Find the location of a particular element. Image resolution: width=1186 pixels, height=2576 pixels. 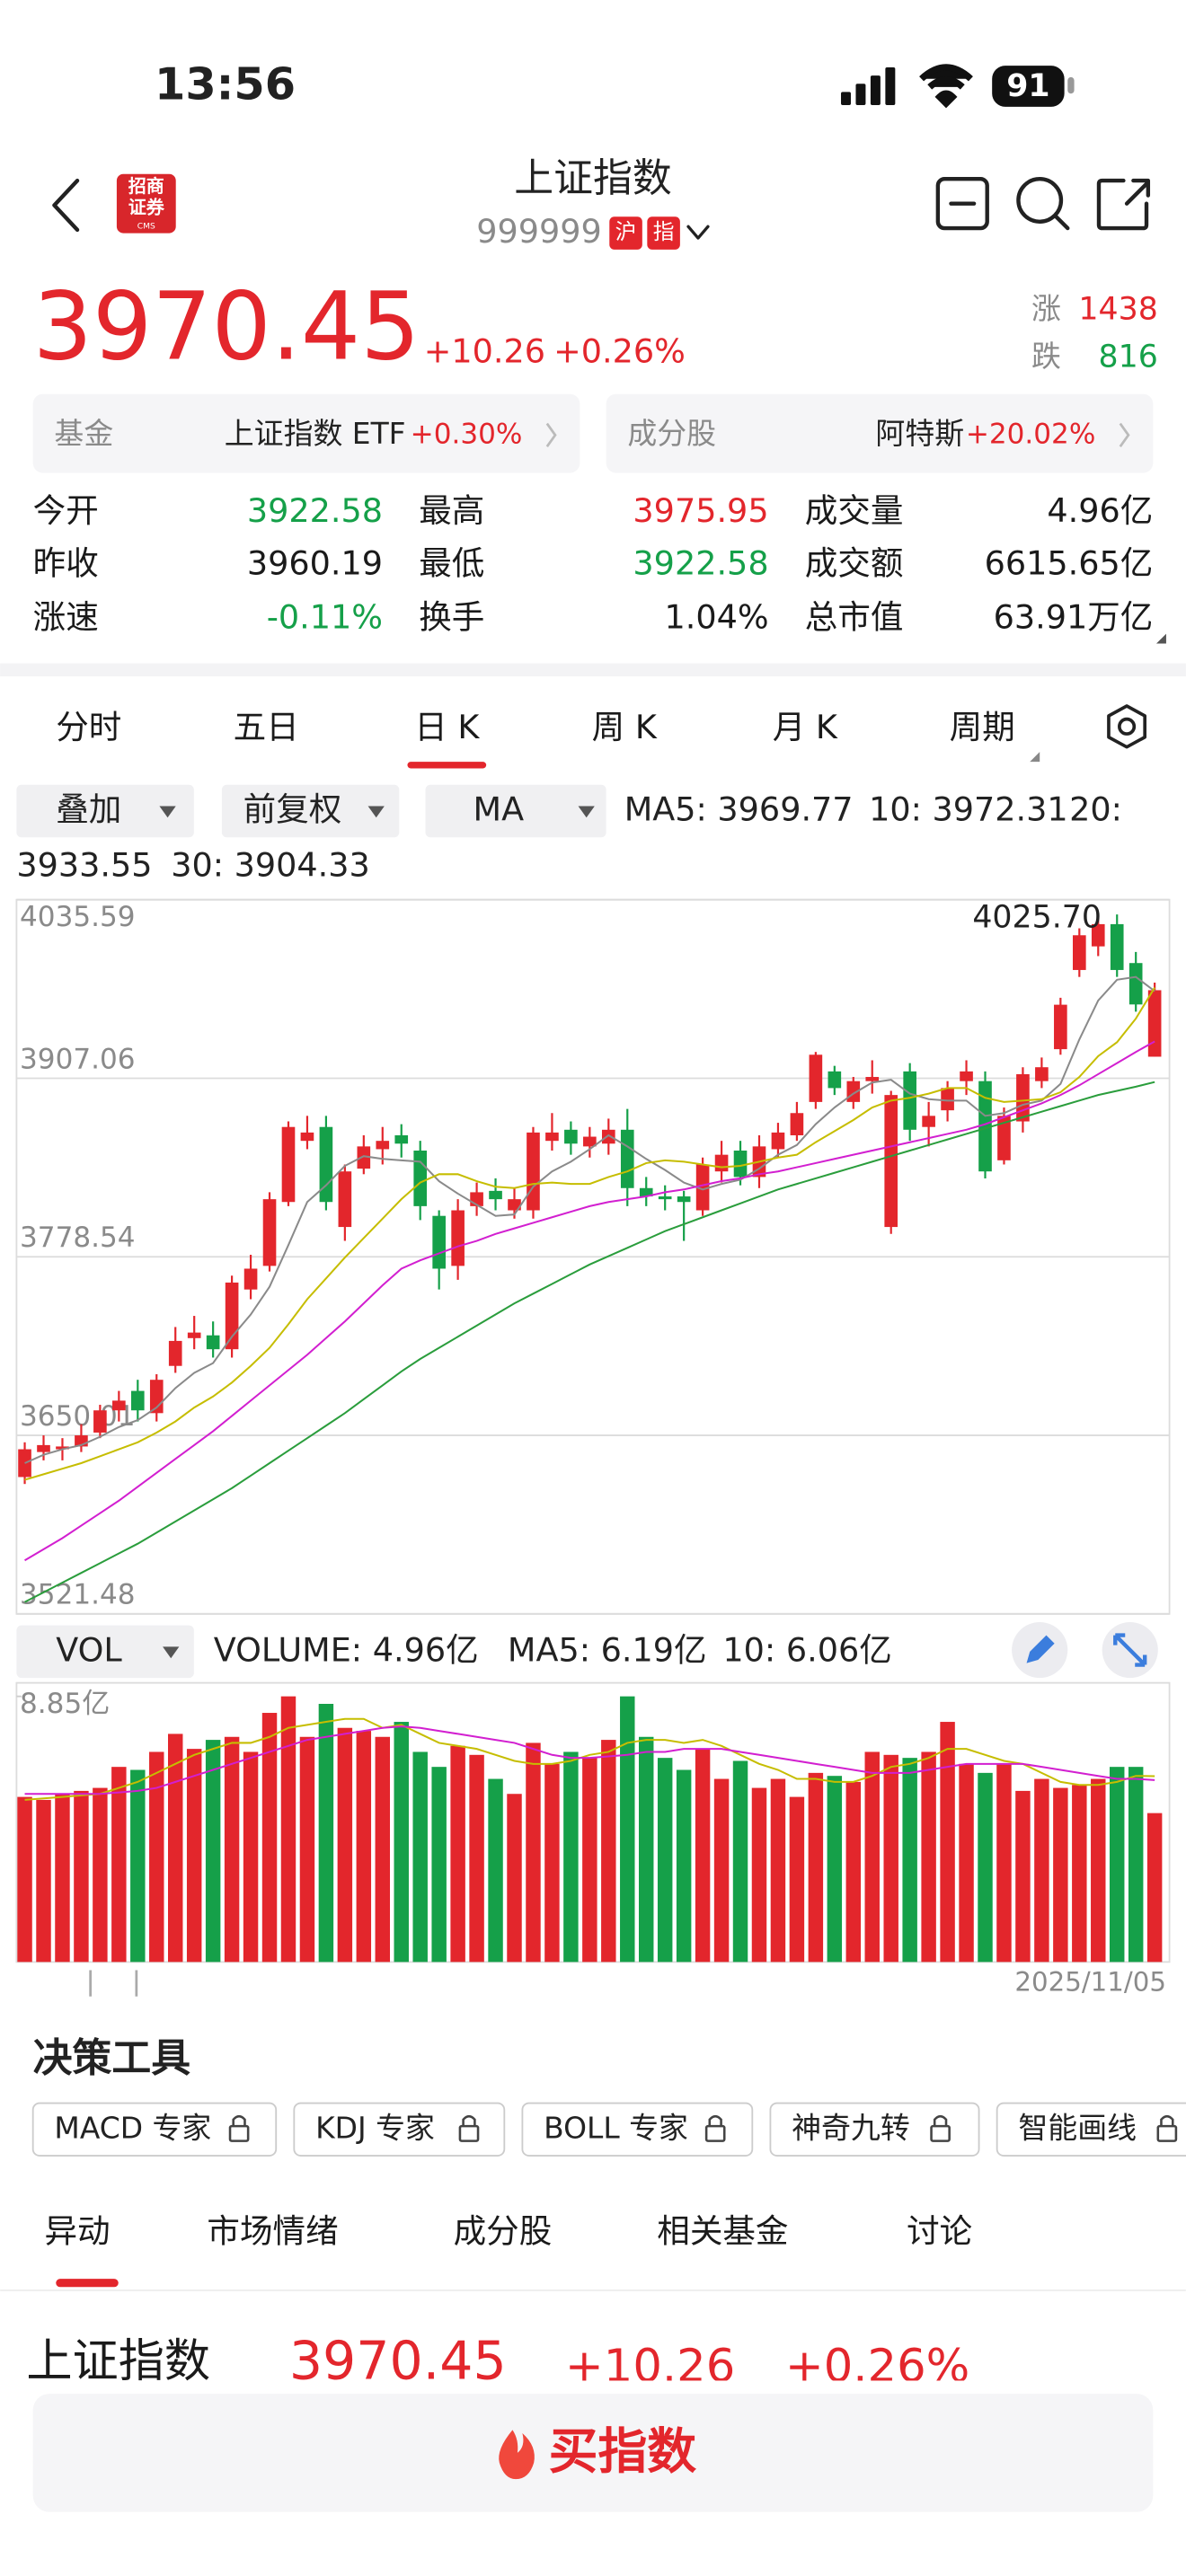

down-label: 跌 is located at coordinates (1046, 356).